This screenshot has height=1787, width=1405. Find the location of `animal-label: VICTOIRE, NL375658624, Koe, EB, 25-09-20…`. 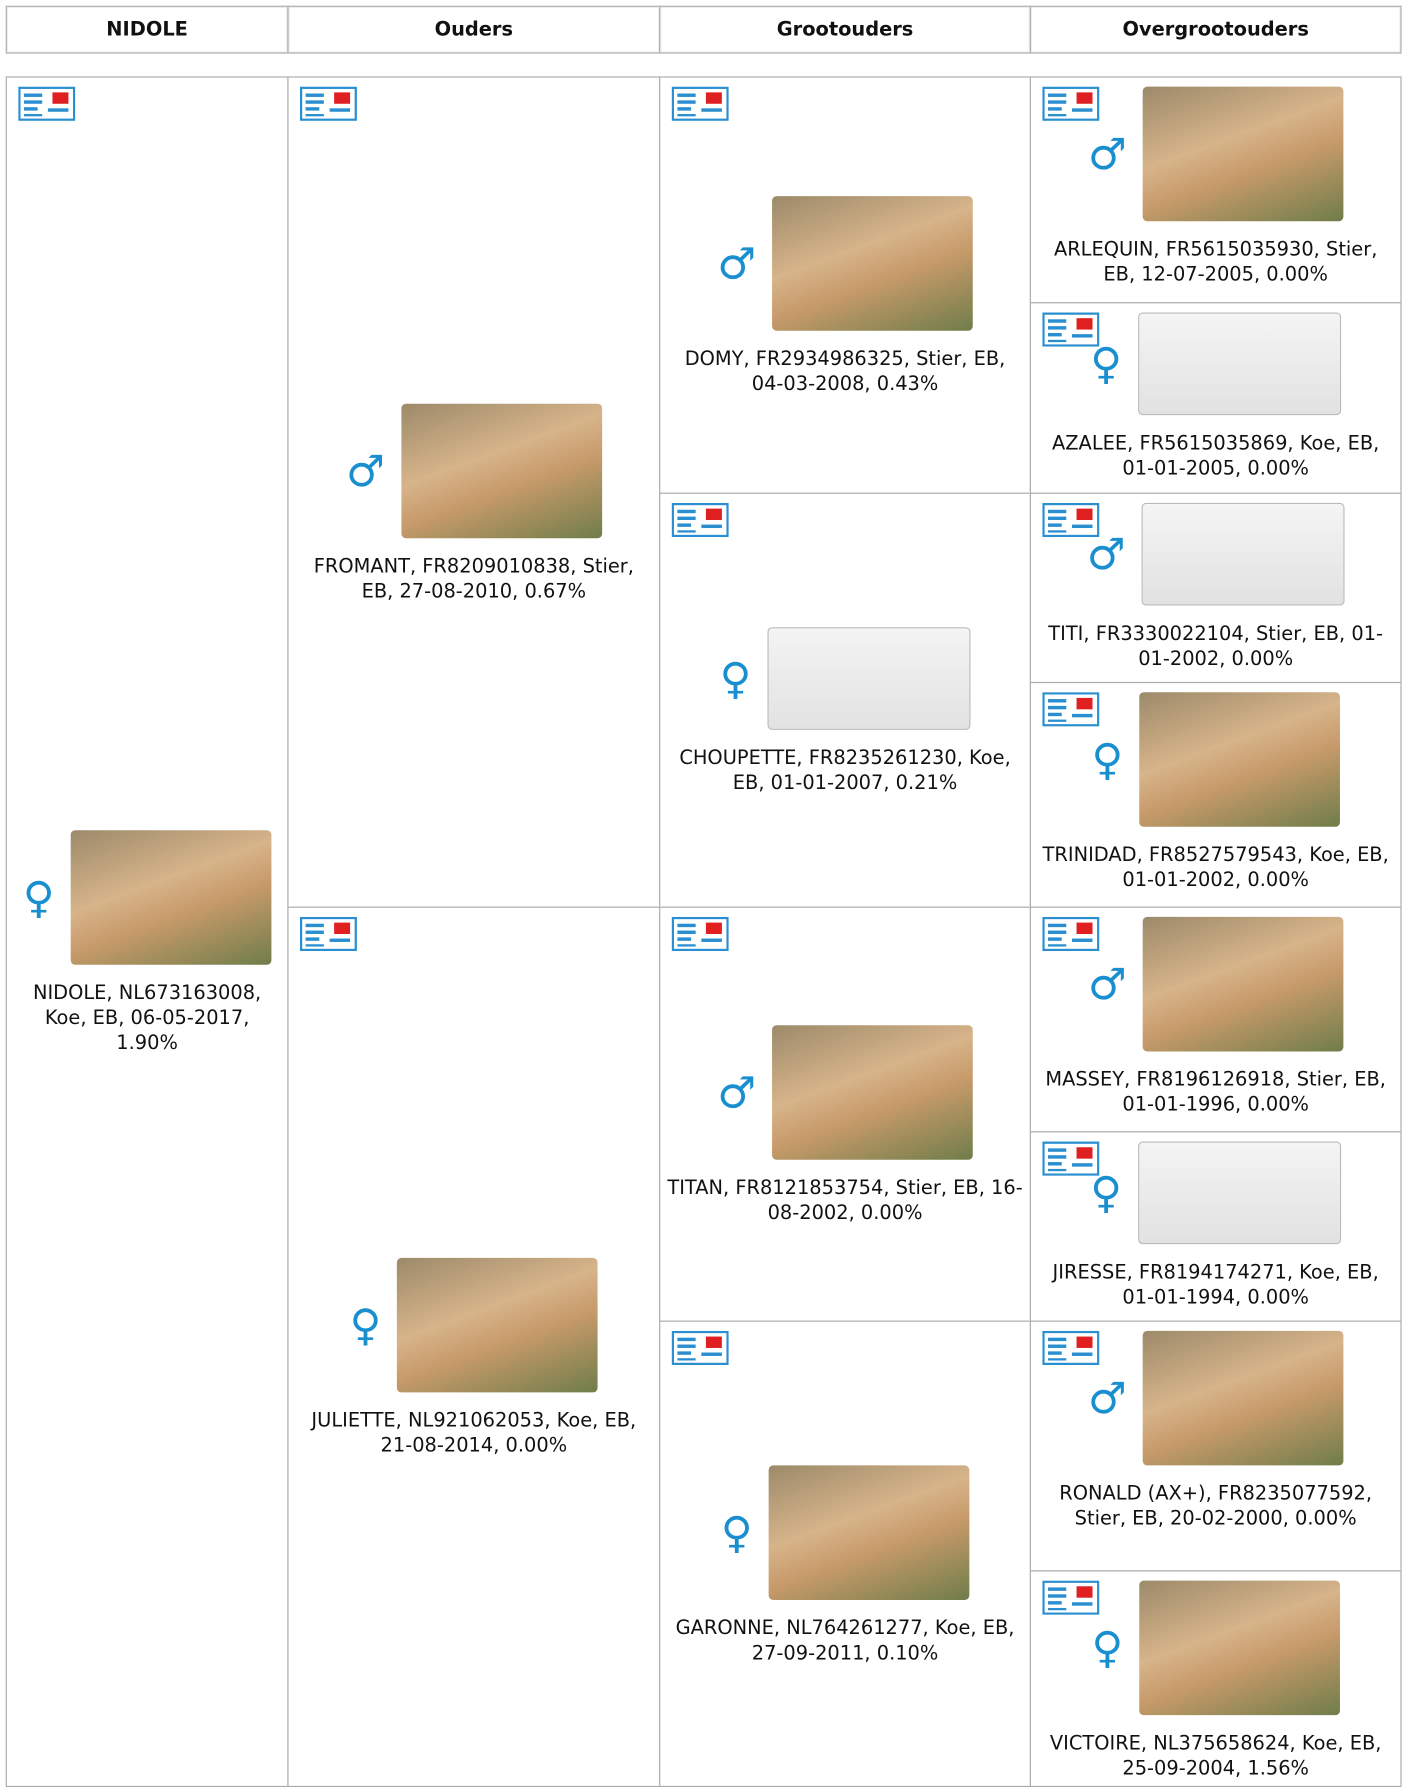

animal-label: VICTOIRE, NL375658624, Koe, EB, 25-09-20… is located at coordinates (1215, 1756).